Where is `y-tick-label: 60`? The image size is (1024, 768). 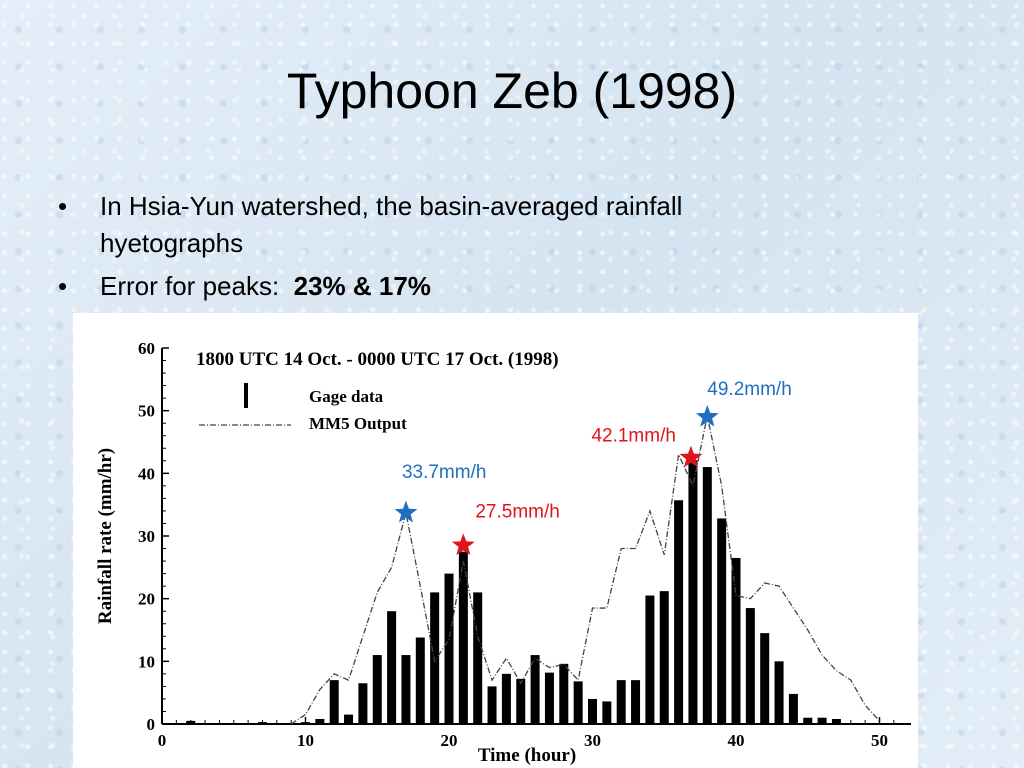
y-tick-label: 60 is located at coordinates (146, 348).